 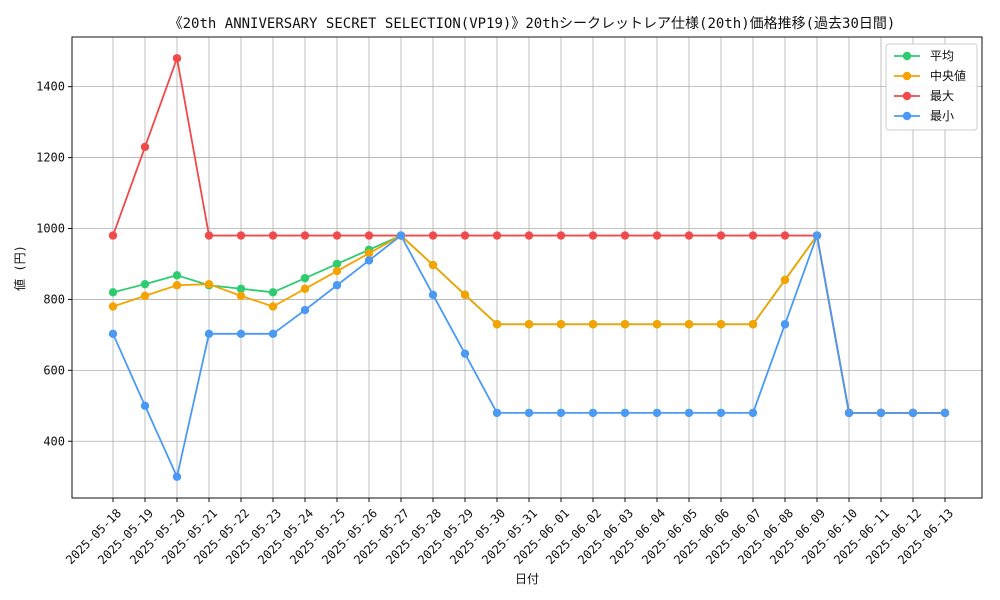 I want to click on y-tick-label: 400, so click(x=54, y=441).